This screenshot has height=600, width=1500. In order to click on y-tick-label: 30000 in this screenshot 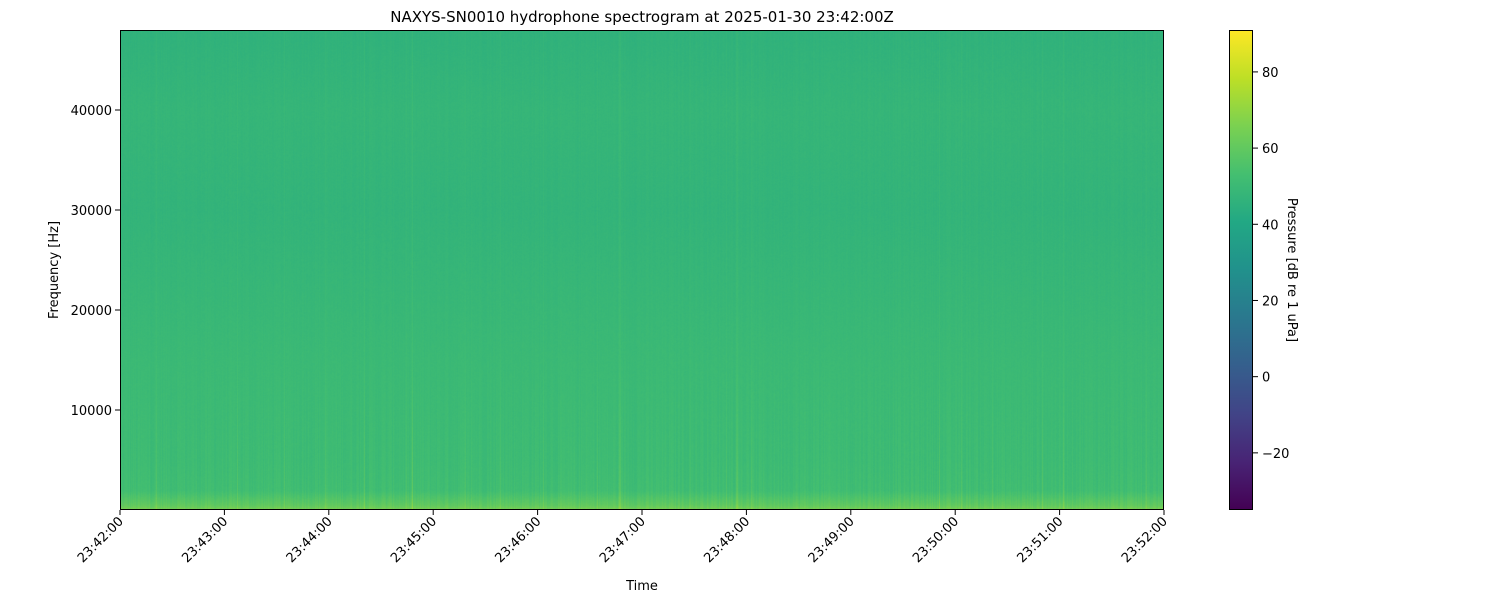, I will do `click(91, 211)`.